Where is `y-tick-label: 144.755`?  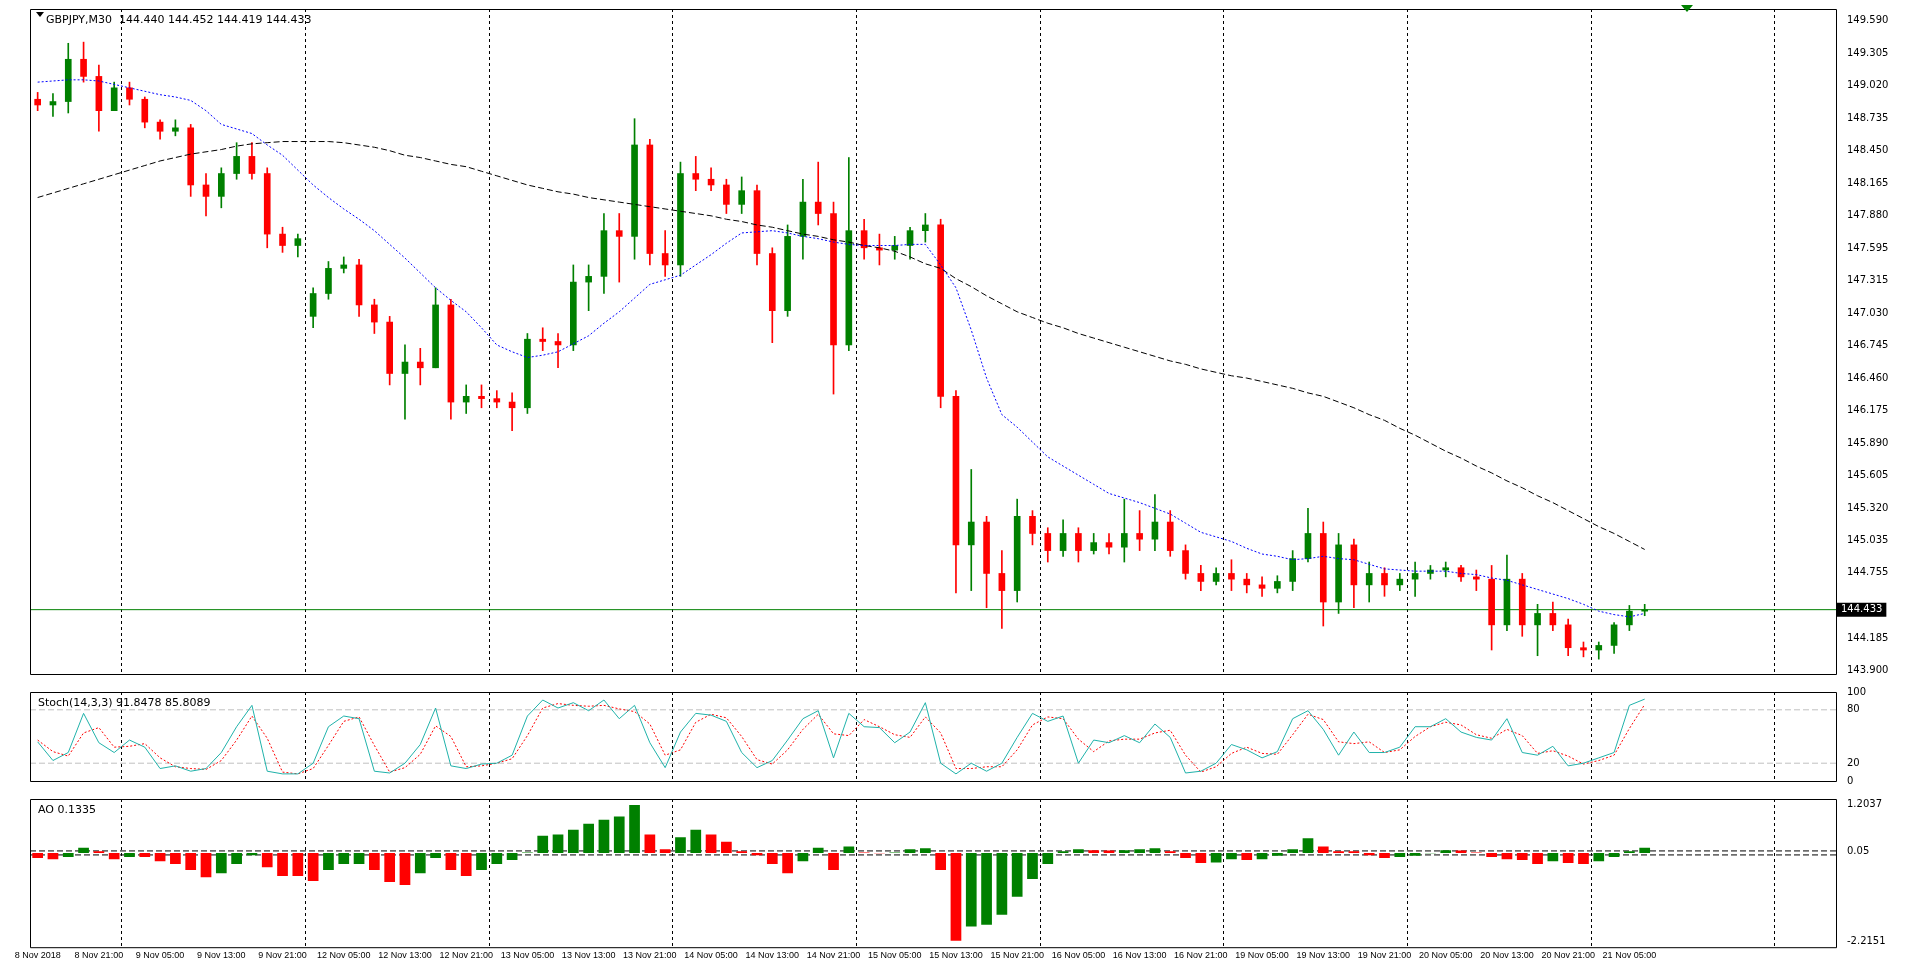 y-tick-label: 144.755 is located at coordinates (1868, 572).